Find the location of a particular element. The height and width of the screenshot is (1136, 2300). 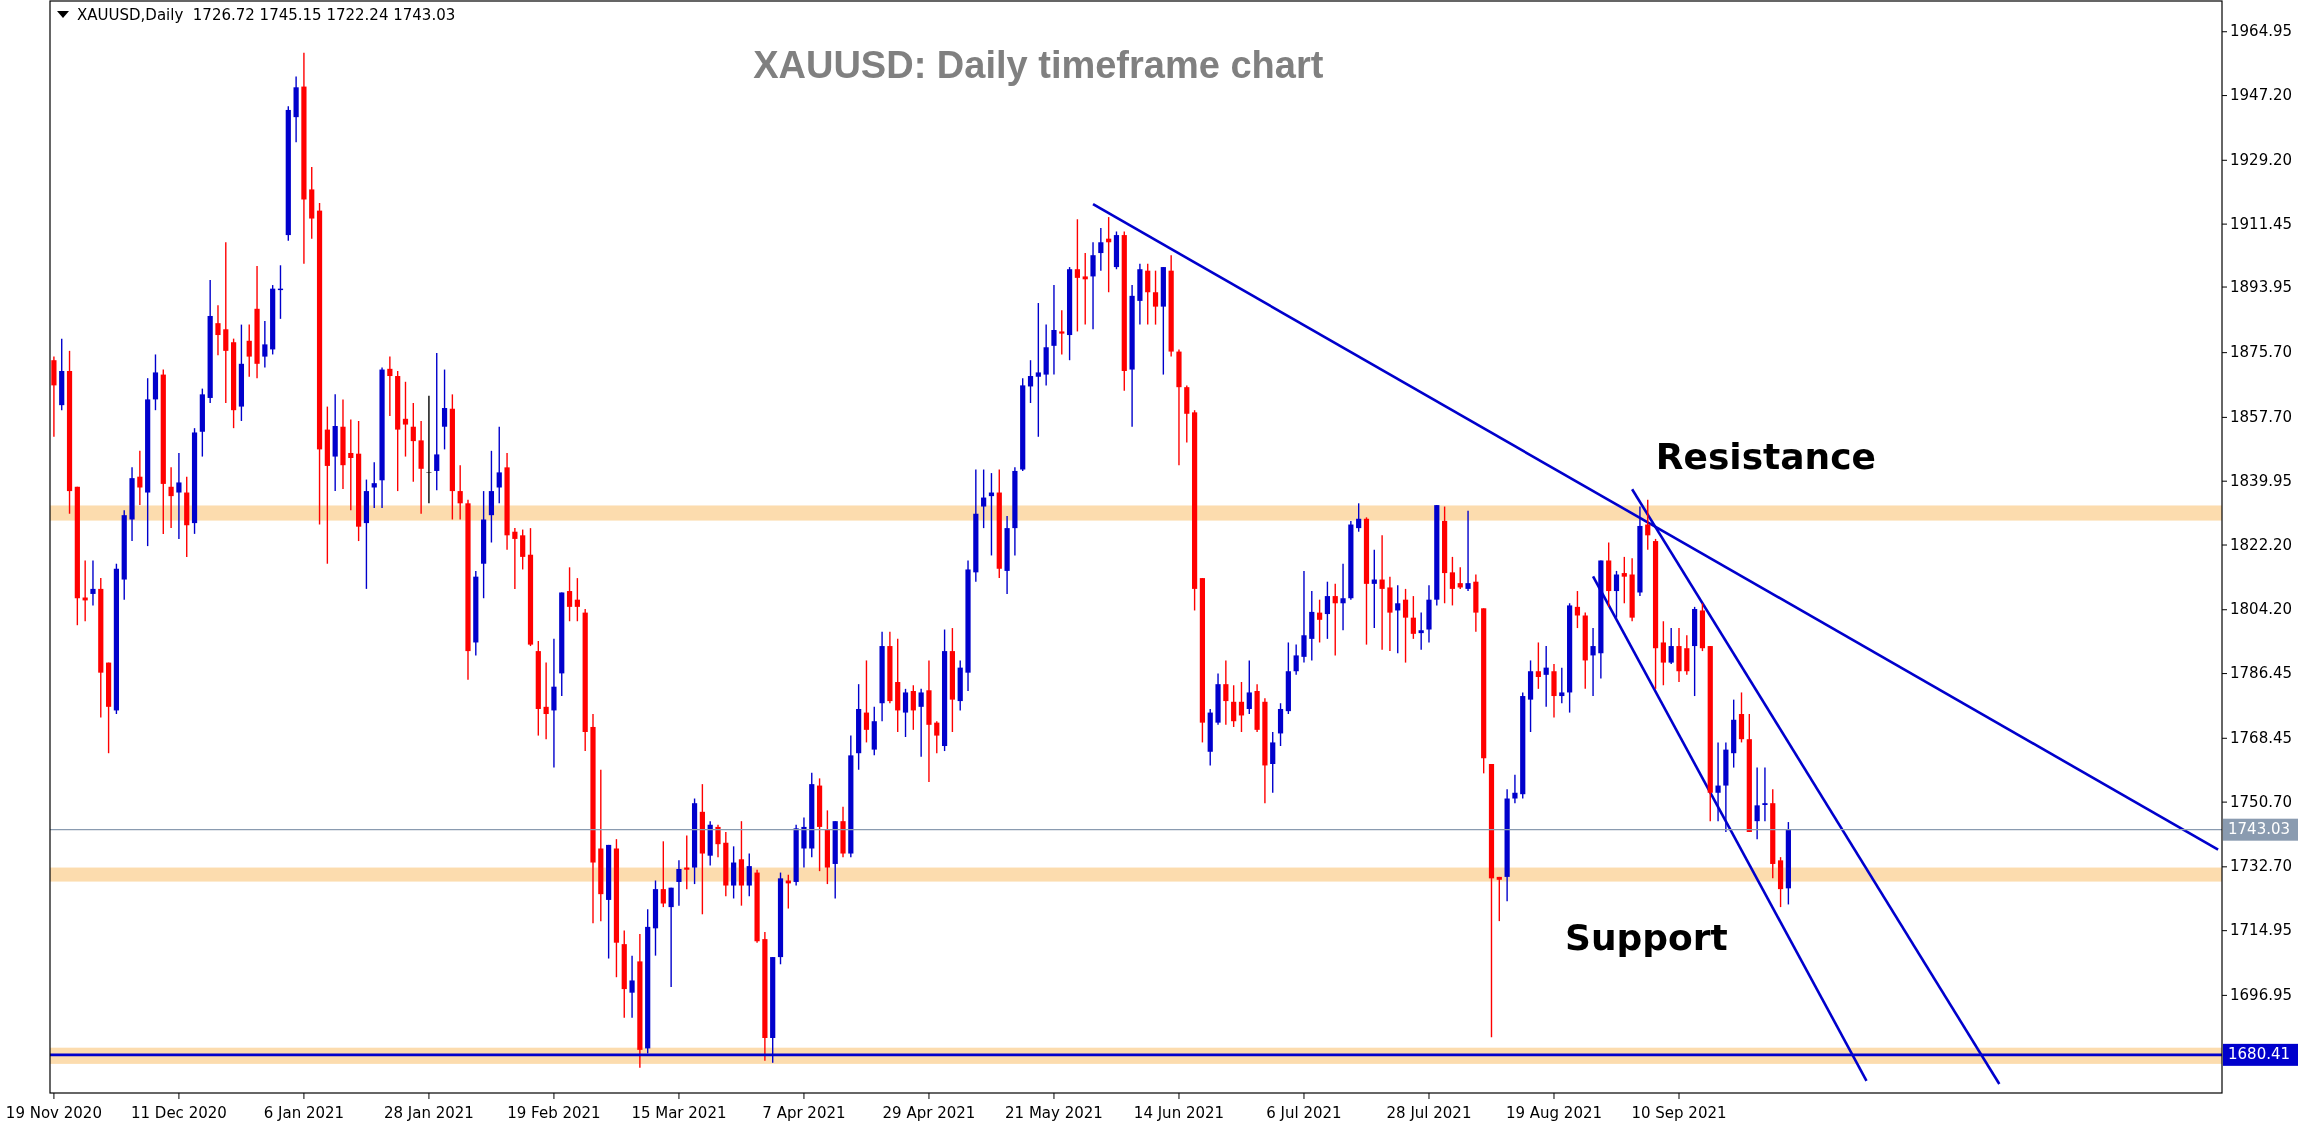

x-tick-label: 19 Feb 2021 is located at coordinates (554, 1113).